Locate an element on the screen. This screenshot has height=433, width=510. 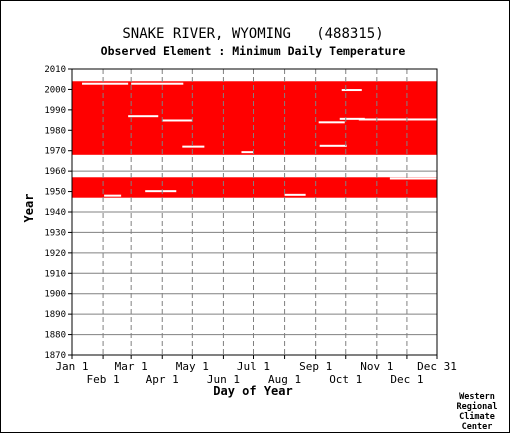
x-tick-label: May 1 is located at coordinates (192, 366).